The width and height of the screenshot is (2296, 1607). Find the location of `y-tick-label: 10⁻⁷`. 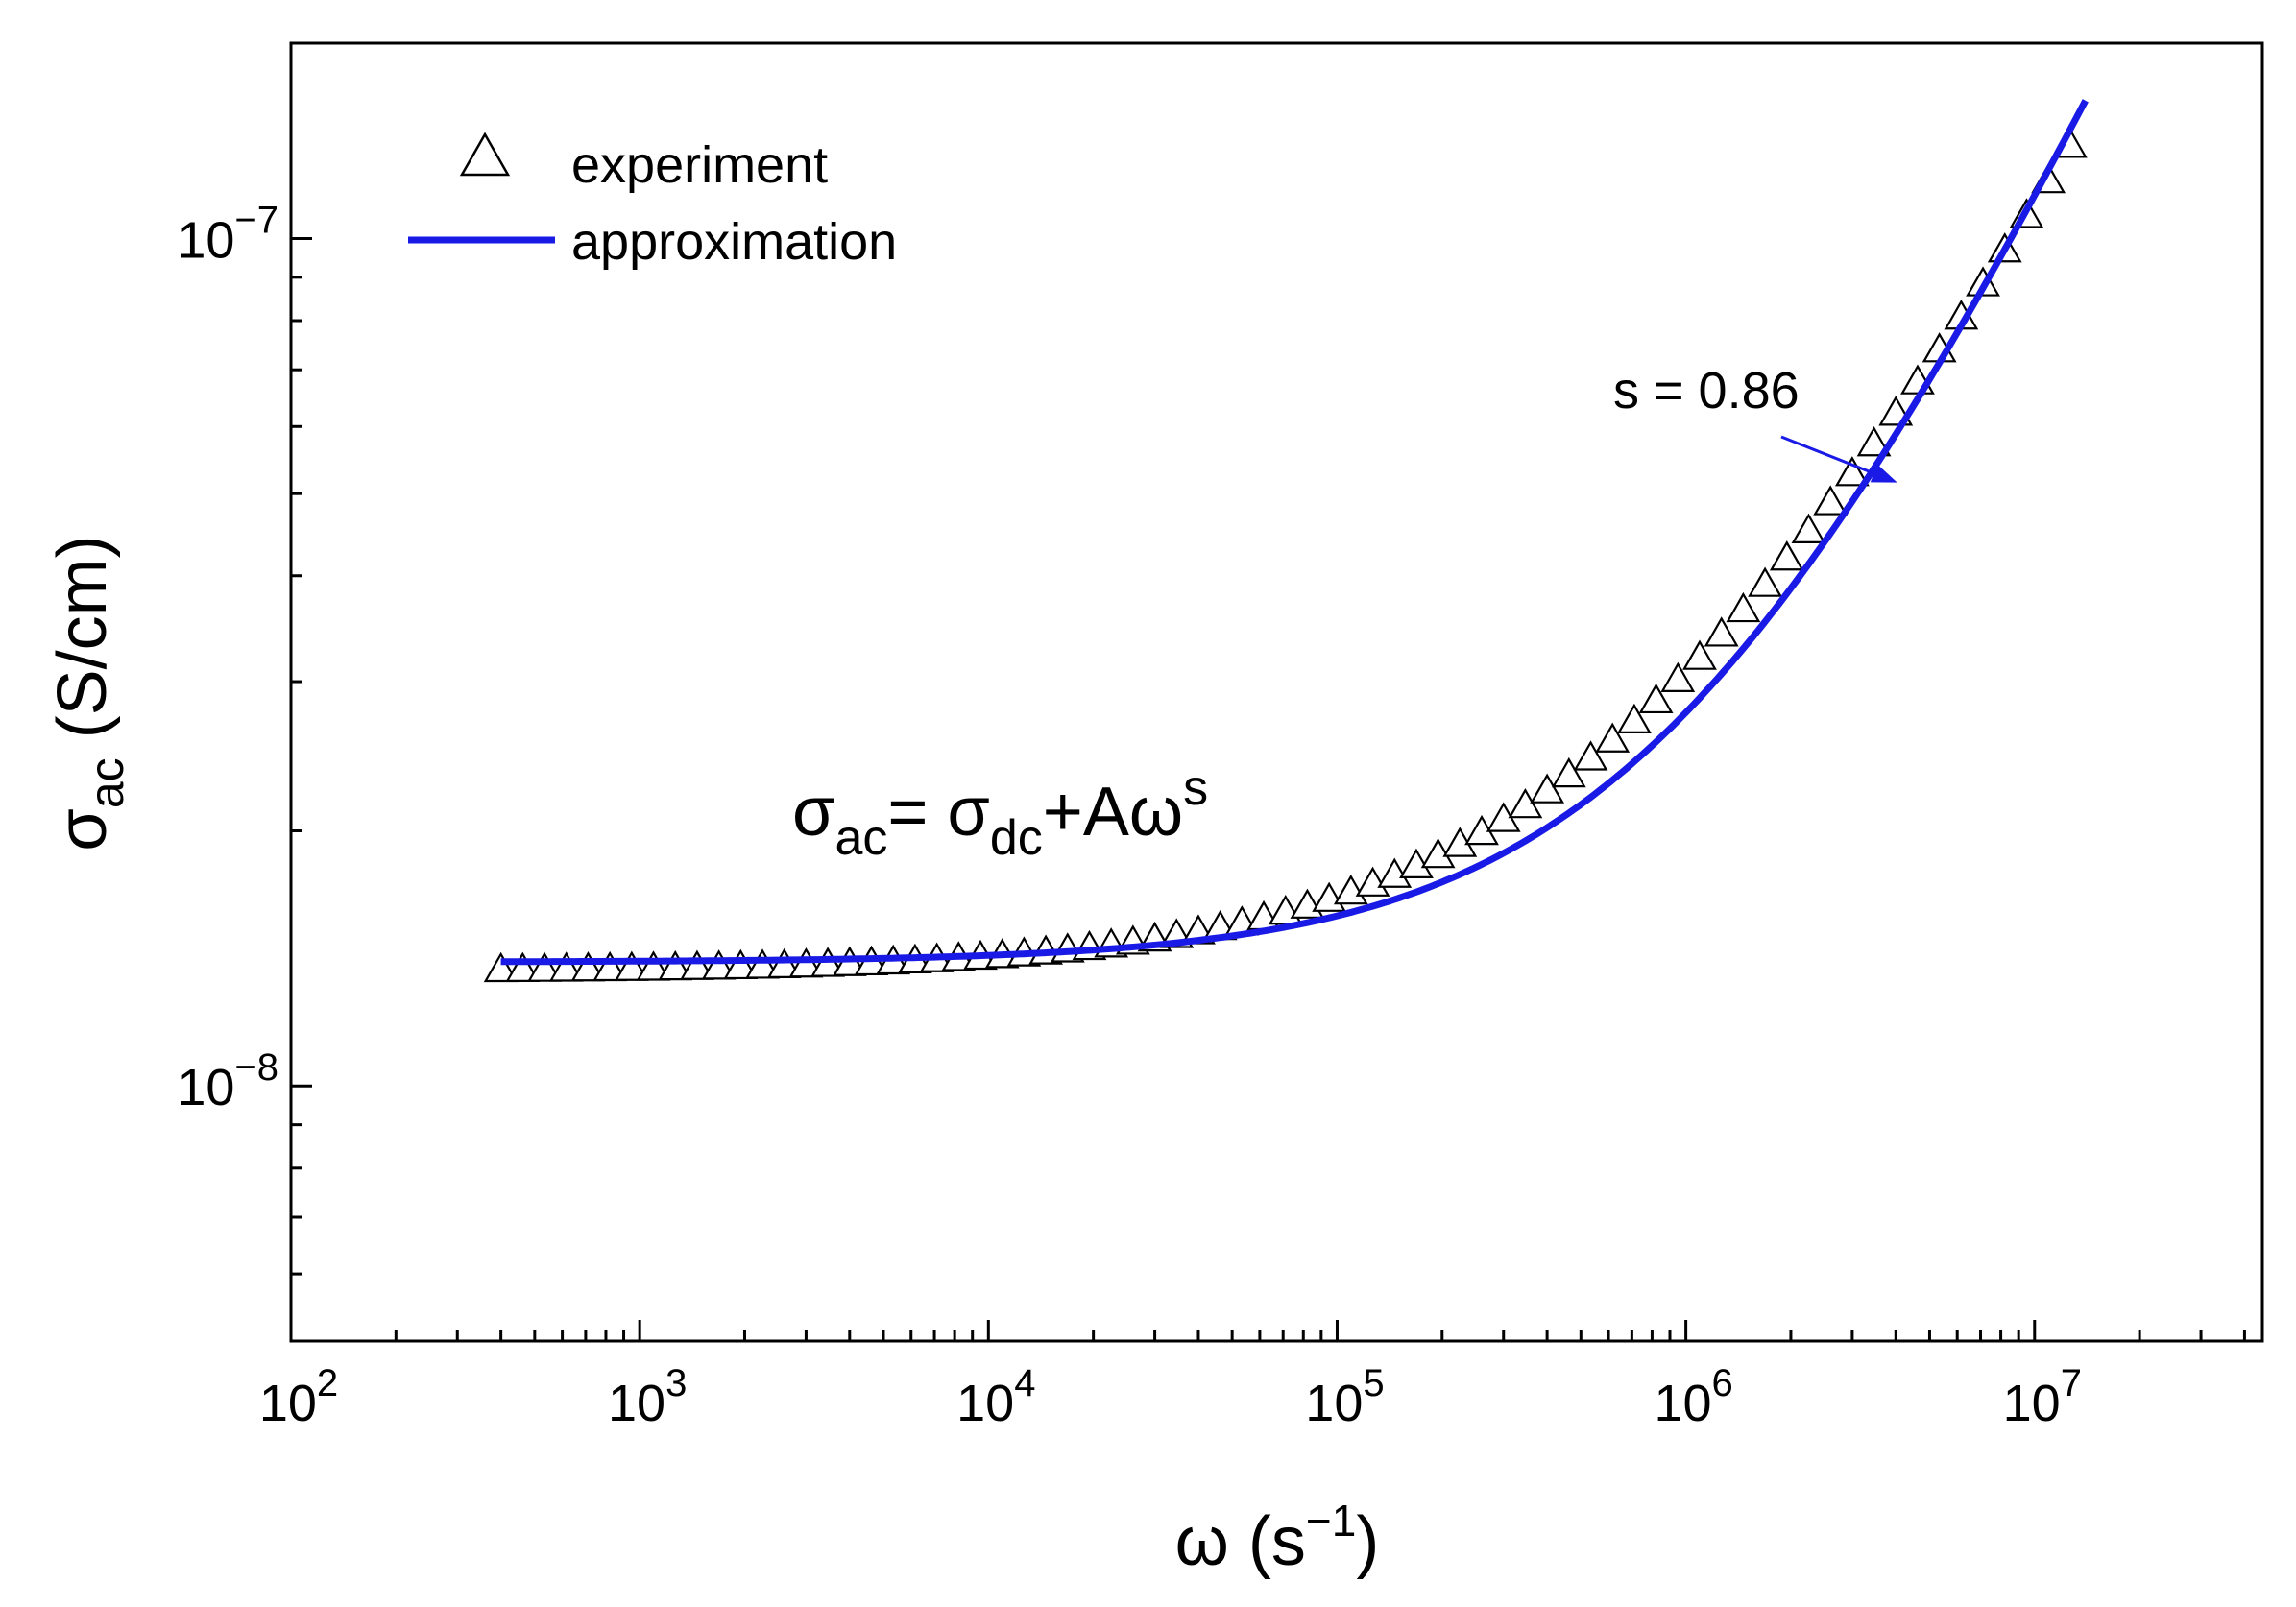

y-tick-label: 10⁻⁷ is located at coordinates (227, 234).